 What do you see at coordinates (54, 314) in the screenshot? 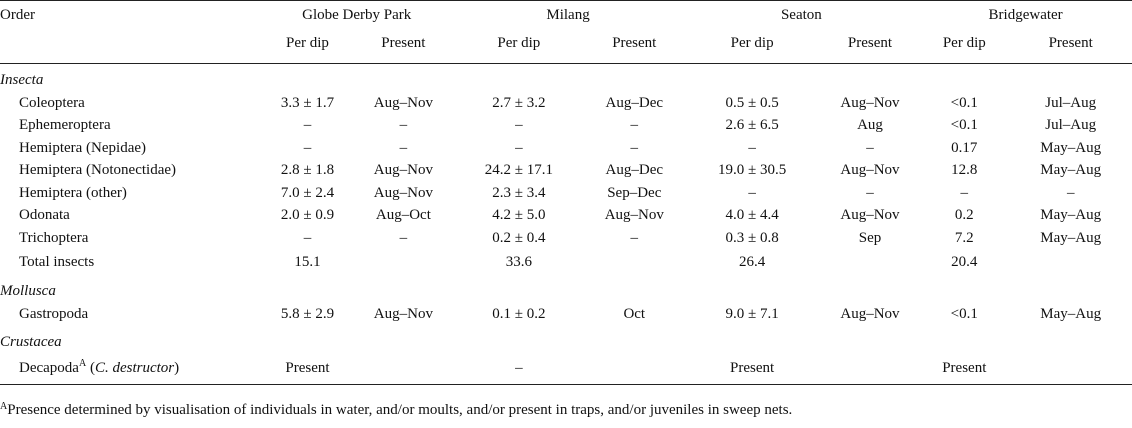
I see `row-label: Gastropoda` at bounding box center [54, 314].